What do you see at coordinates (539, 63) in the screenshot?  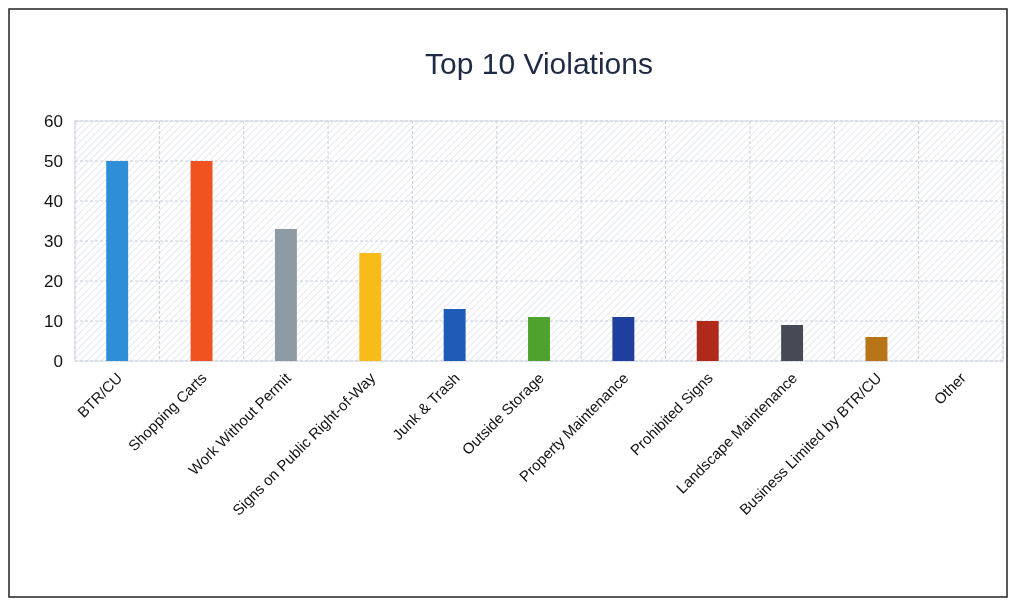 I see `chart-title: Top 10 Violations` at bounding box center [539, 63].